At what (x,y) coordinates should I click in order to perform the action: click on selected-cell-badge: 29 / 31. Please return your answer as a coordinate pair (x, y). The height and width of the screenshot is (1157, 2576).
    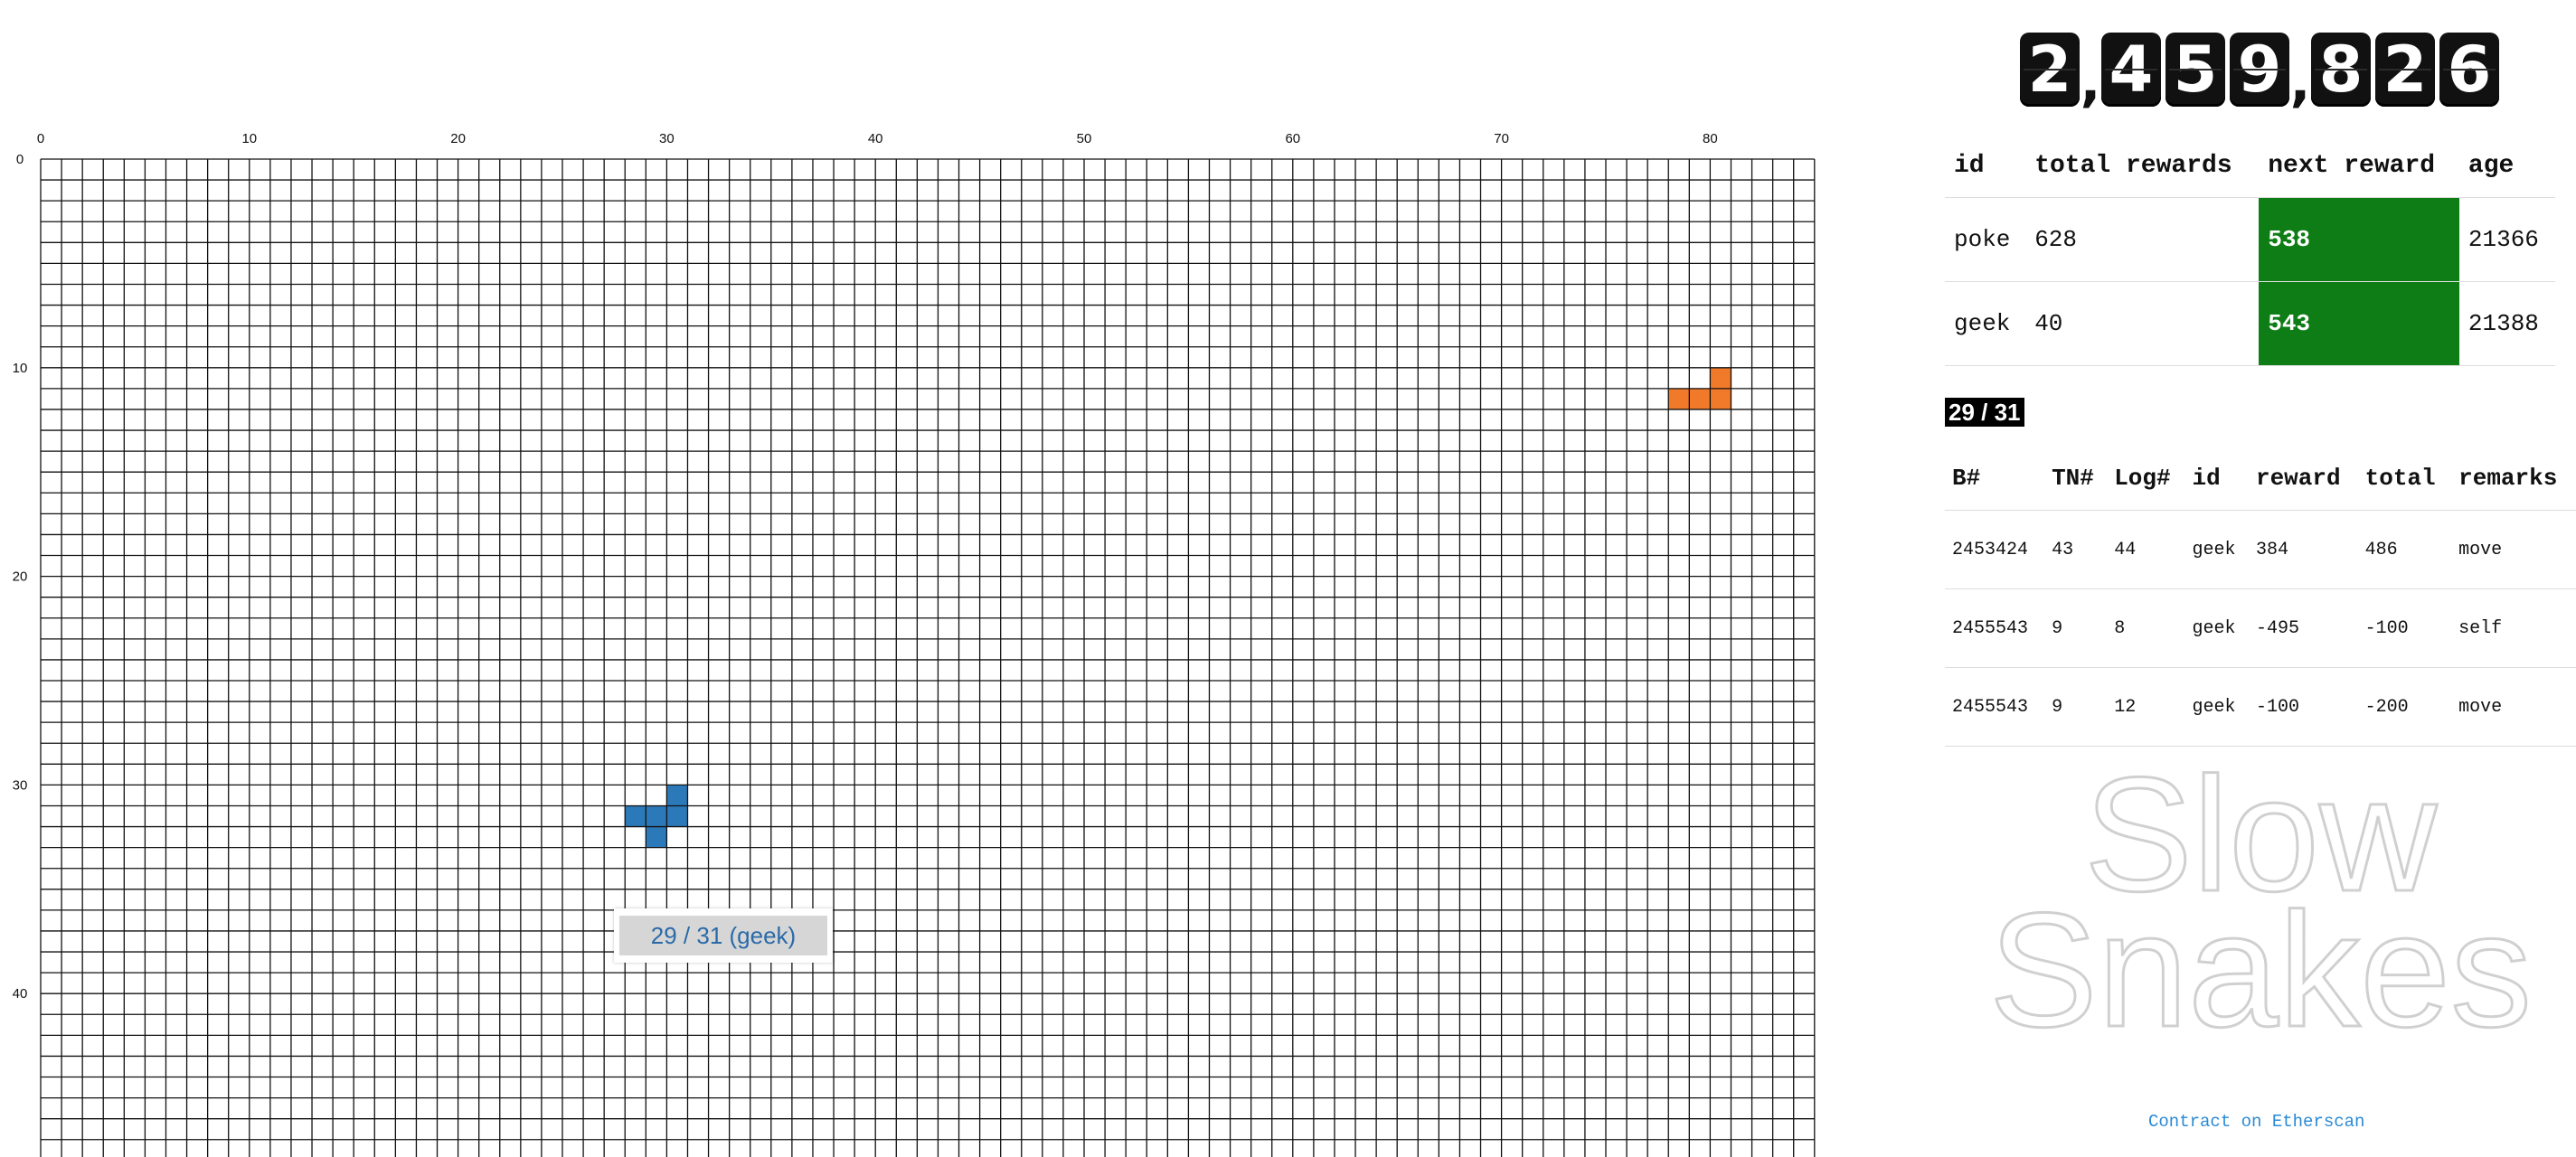
    Looking at the image, I should click on (1984, 412).